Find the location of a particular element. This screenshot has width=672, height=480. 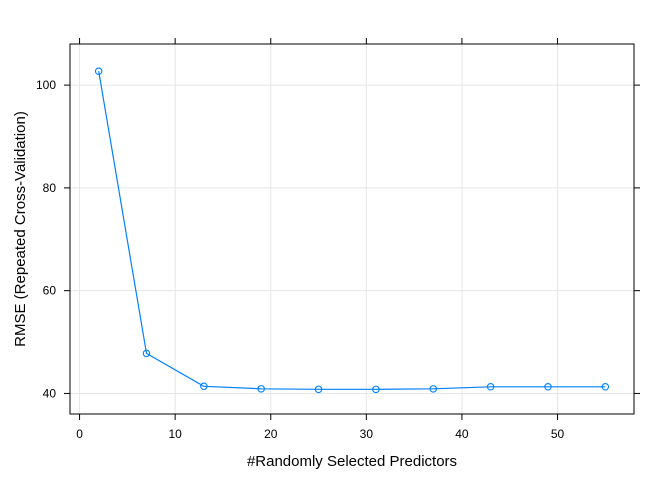

x-tick-label: 40 is located at coordinates (462, 434).